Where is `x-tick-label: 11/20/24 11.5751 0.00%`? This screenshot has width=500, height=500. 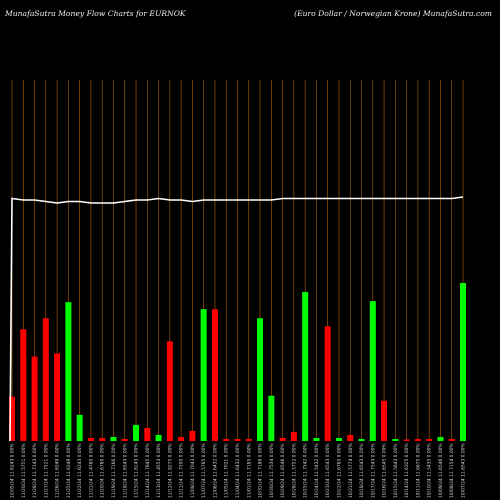 x-tick-label: 11/20/24 11.5751 0.00% is located at coordinates (24, 470).